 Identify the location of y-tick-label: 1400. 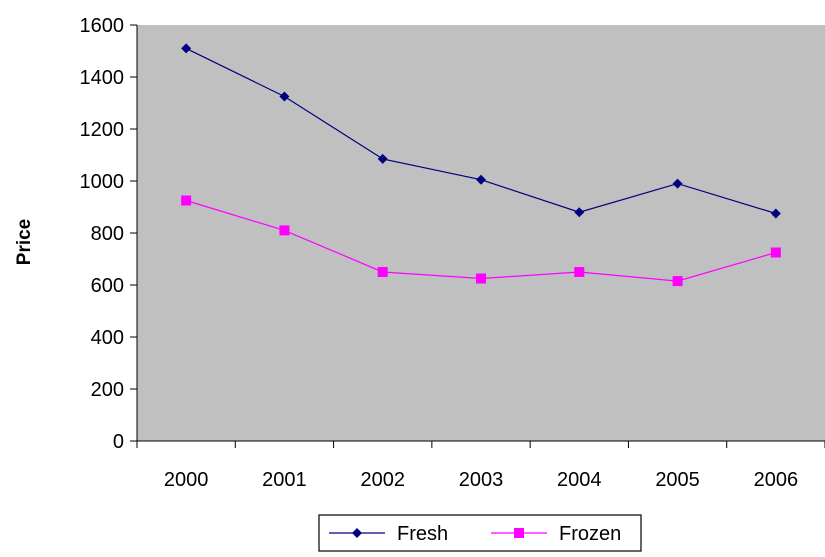
(102, 78).